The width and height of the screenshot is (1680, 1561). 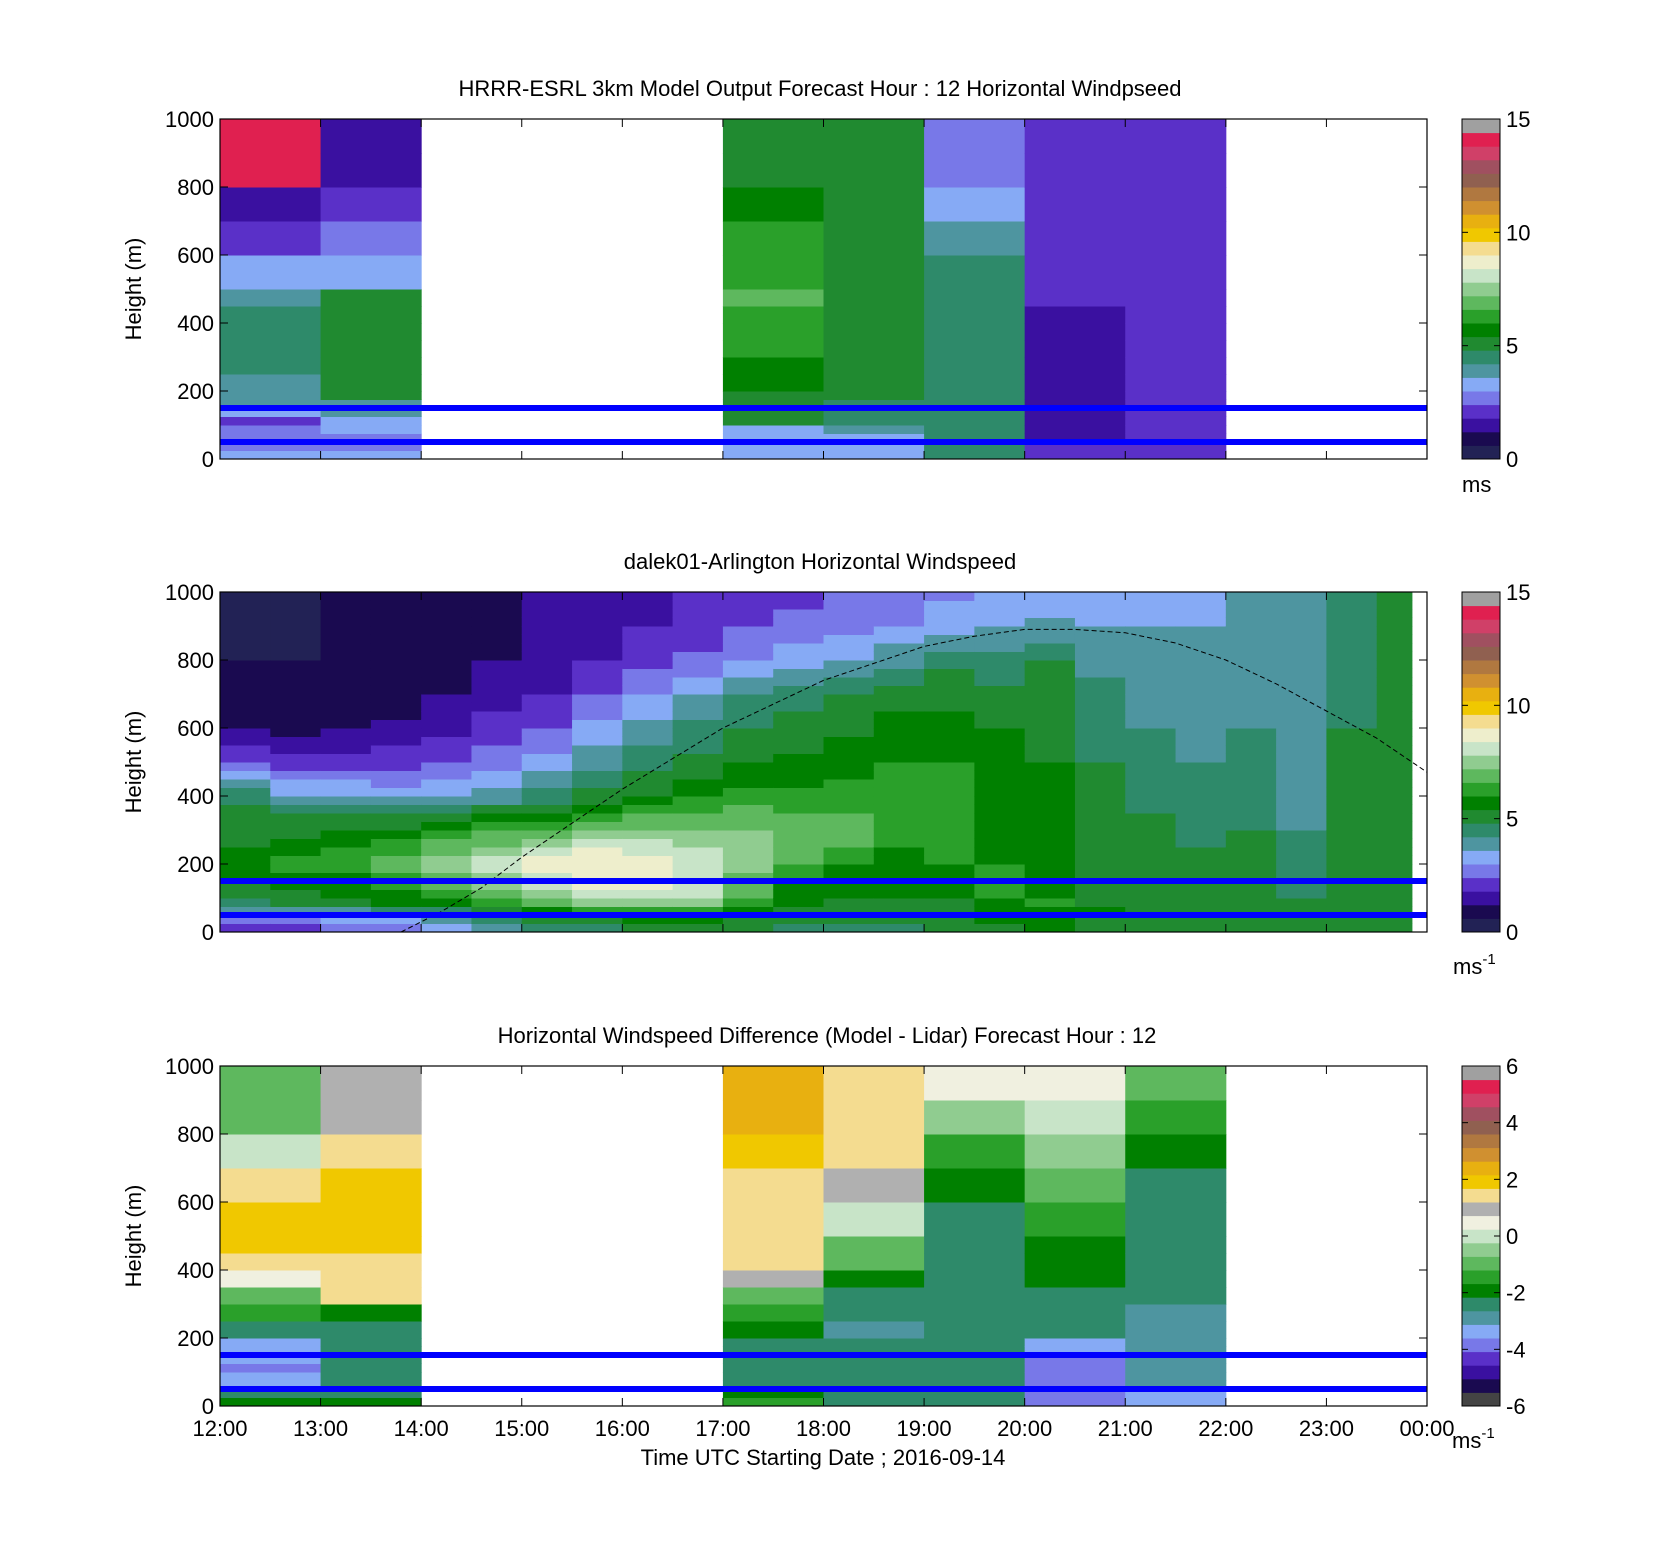 I want to click on y-tick-label: 800, so click(x=195, y=660).